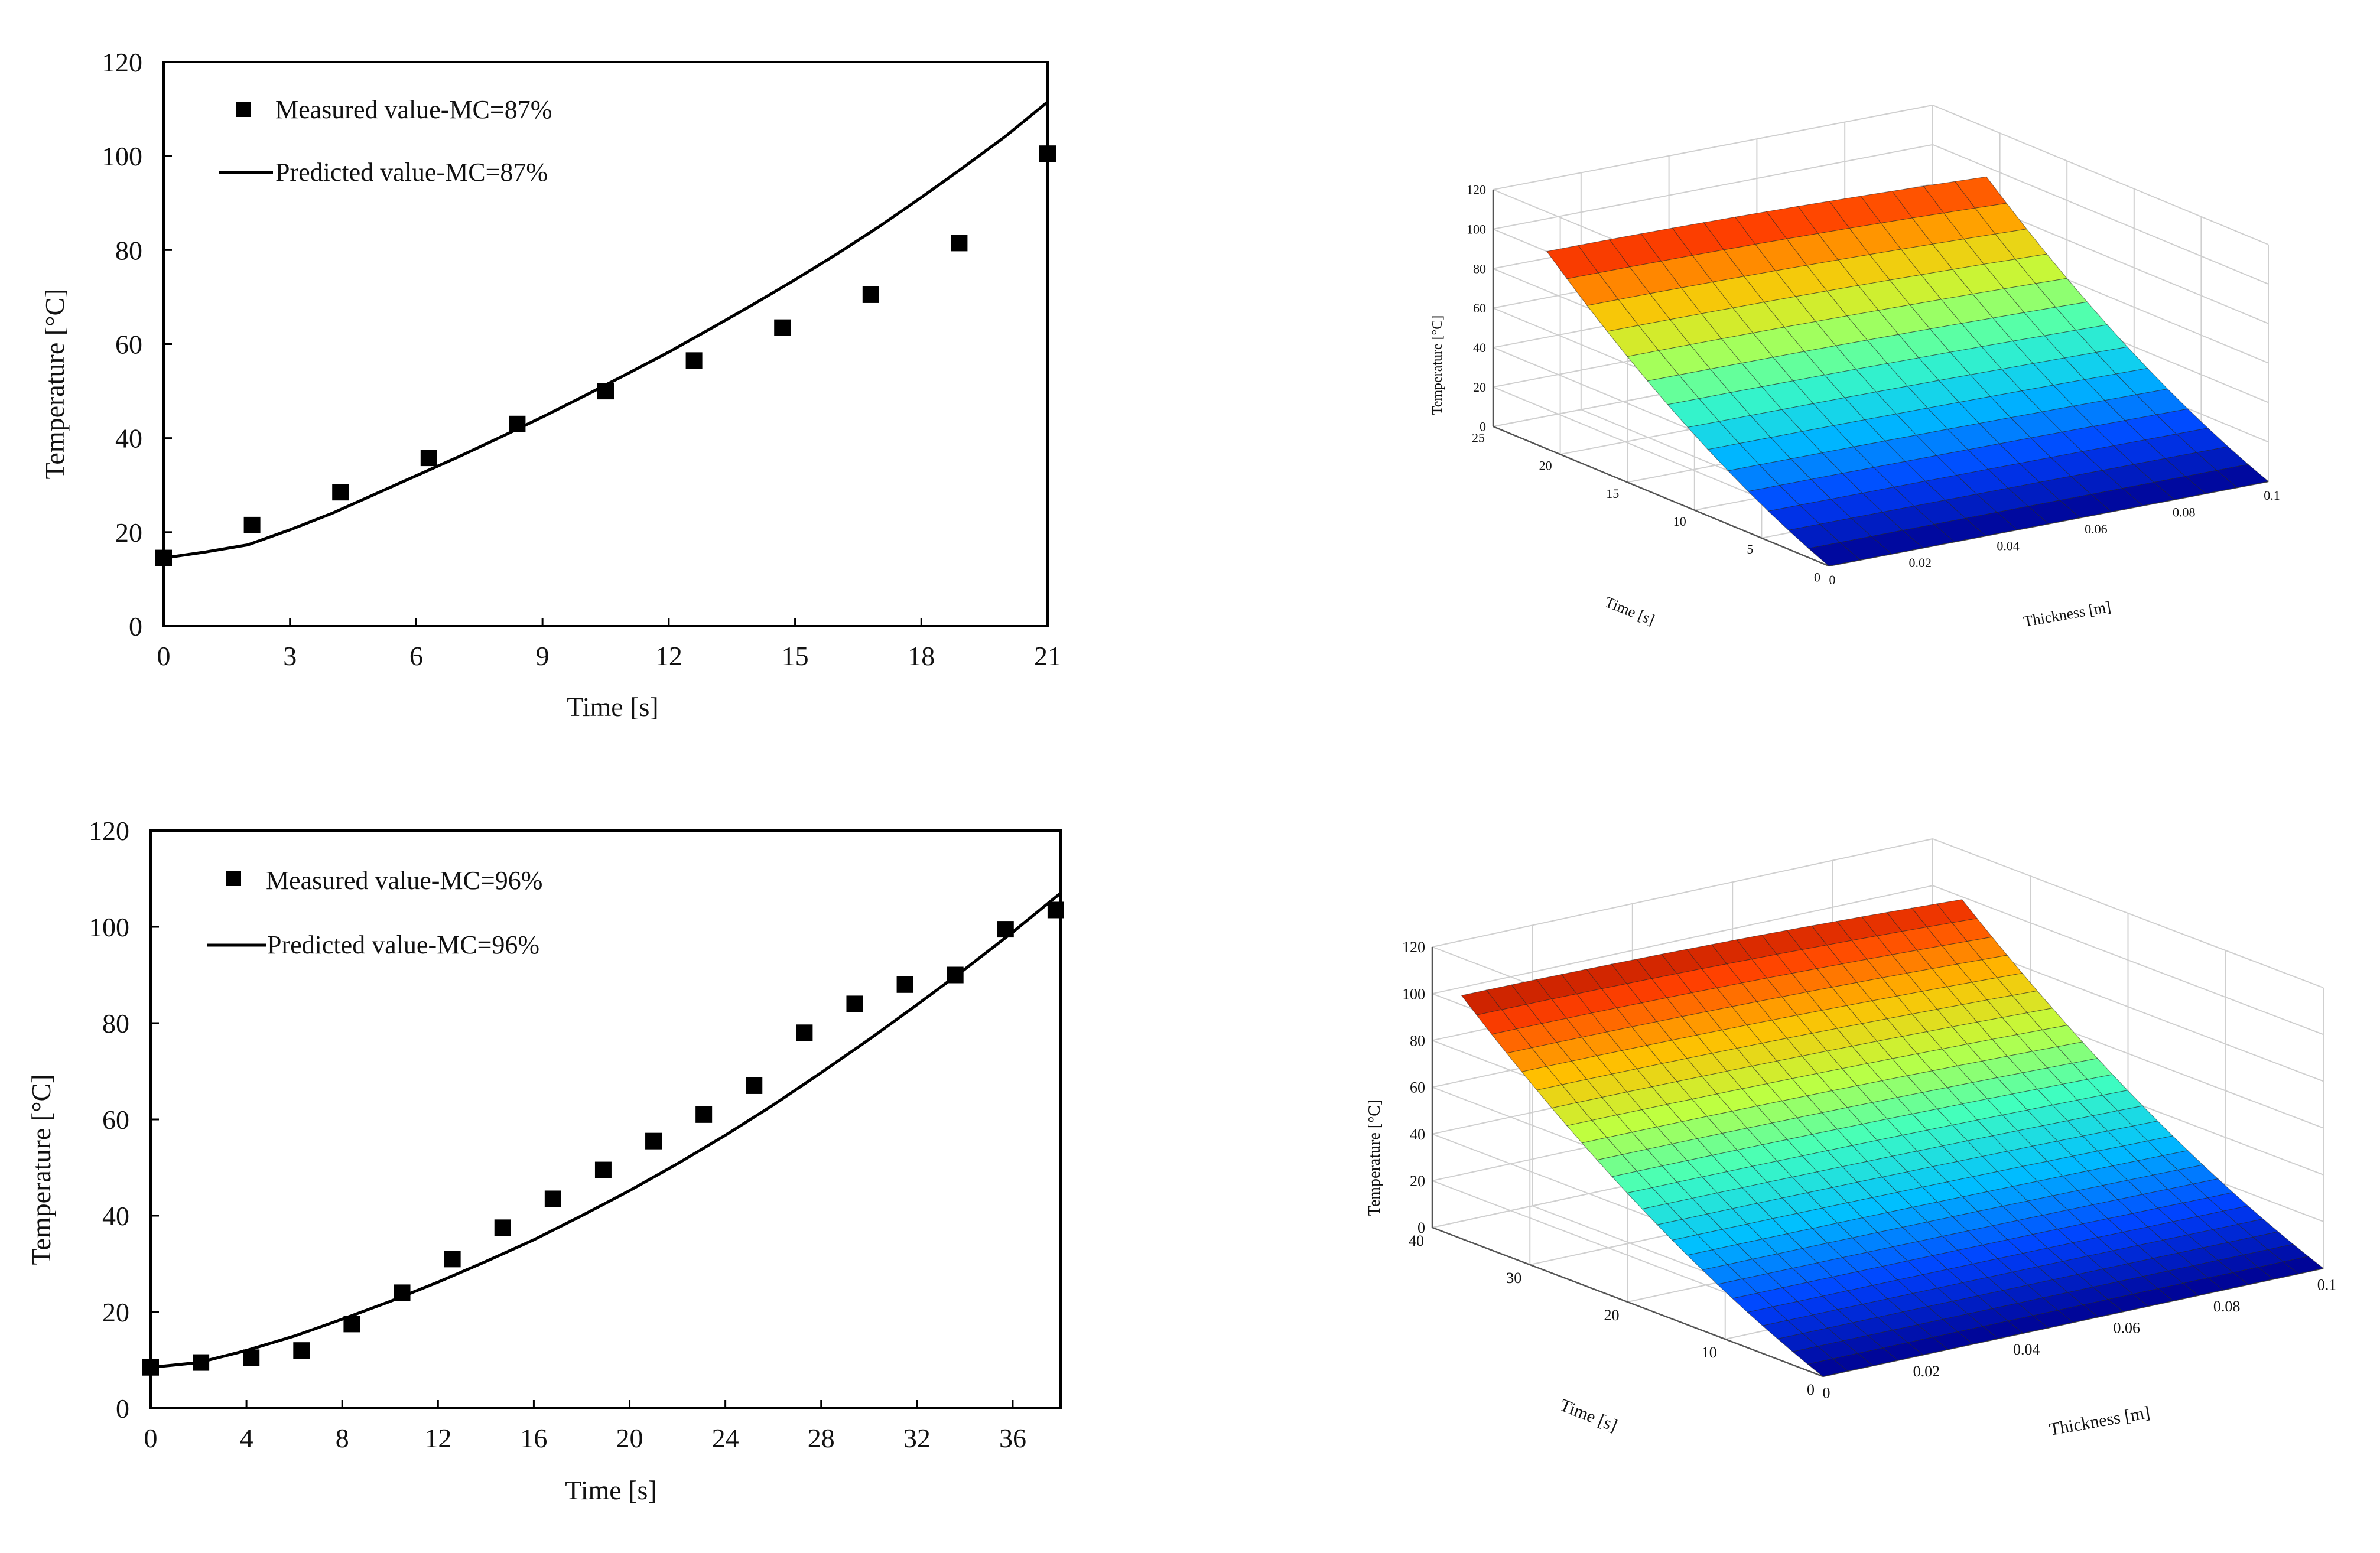 The height and width of the screenshot is (1553, 2380). Describe the element at coordinates (1908, 371) in the screenshot. I see `surface-a-mesh` at that location.